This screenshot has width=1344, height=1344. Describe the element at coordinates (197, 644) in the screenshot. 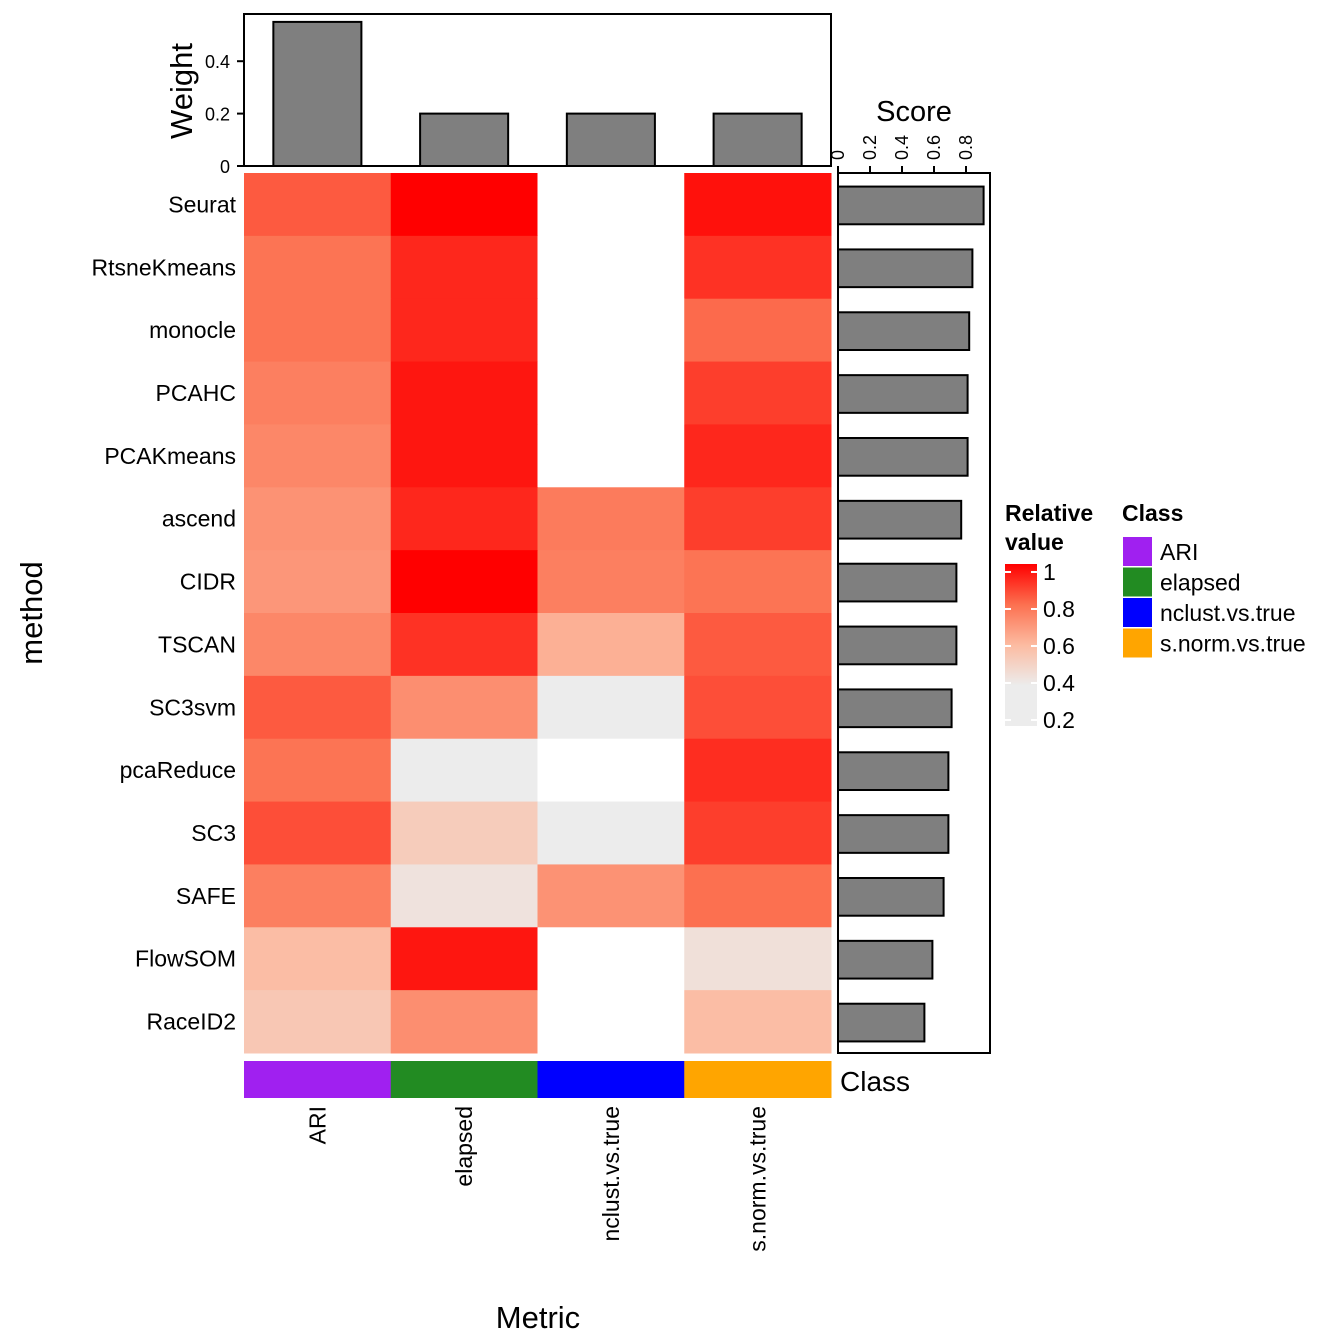

I see `method-label: TSCAN` at that location.